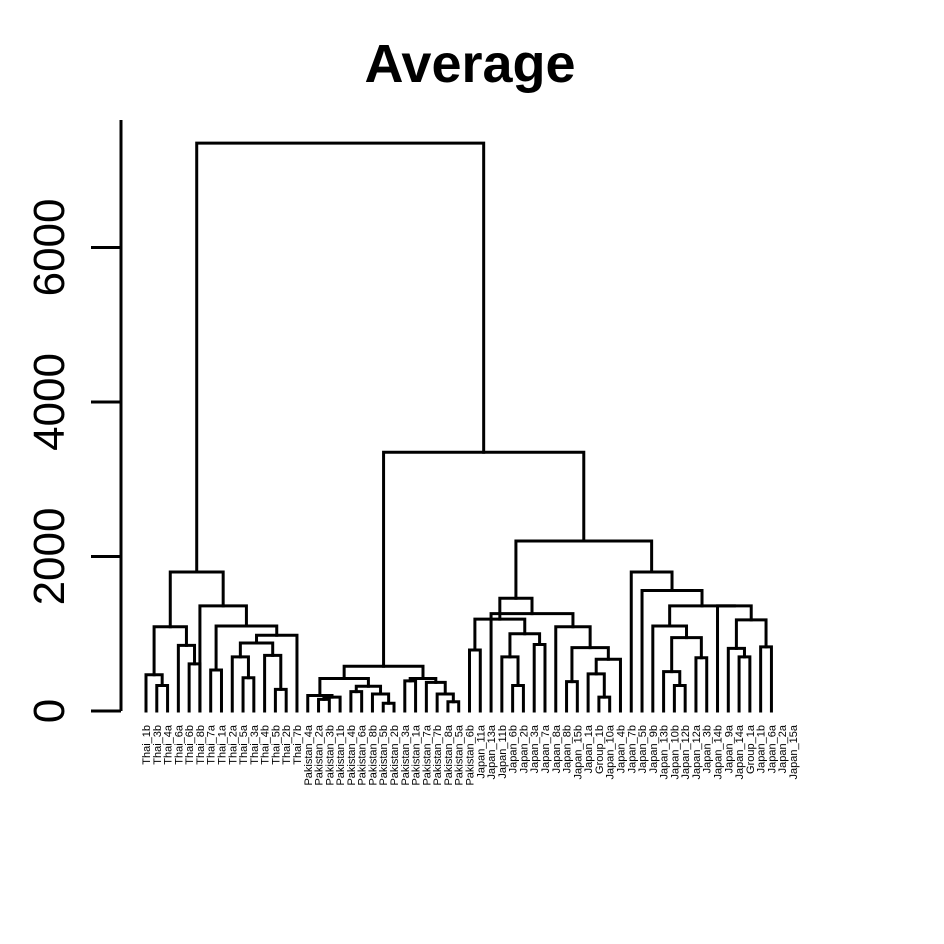 Image resolution: width=944 pixels, height=944 pixels. What do you see at coordinates (469, 64) in the screenshot?
I see `chart-title: Average` at bounding box center [469, 64].